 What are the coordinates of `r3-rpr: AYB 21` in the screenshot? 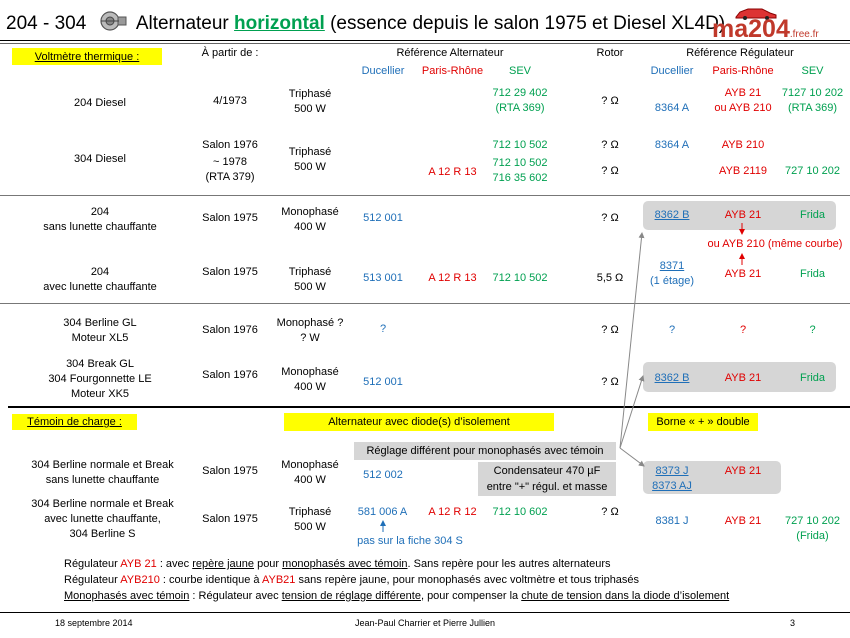 It's located at (743, 215).